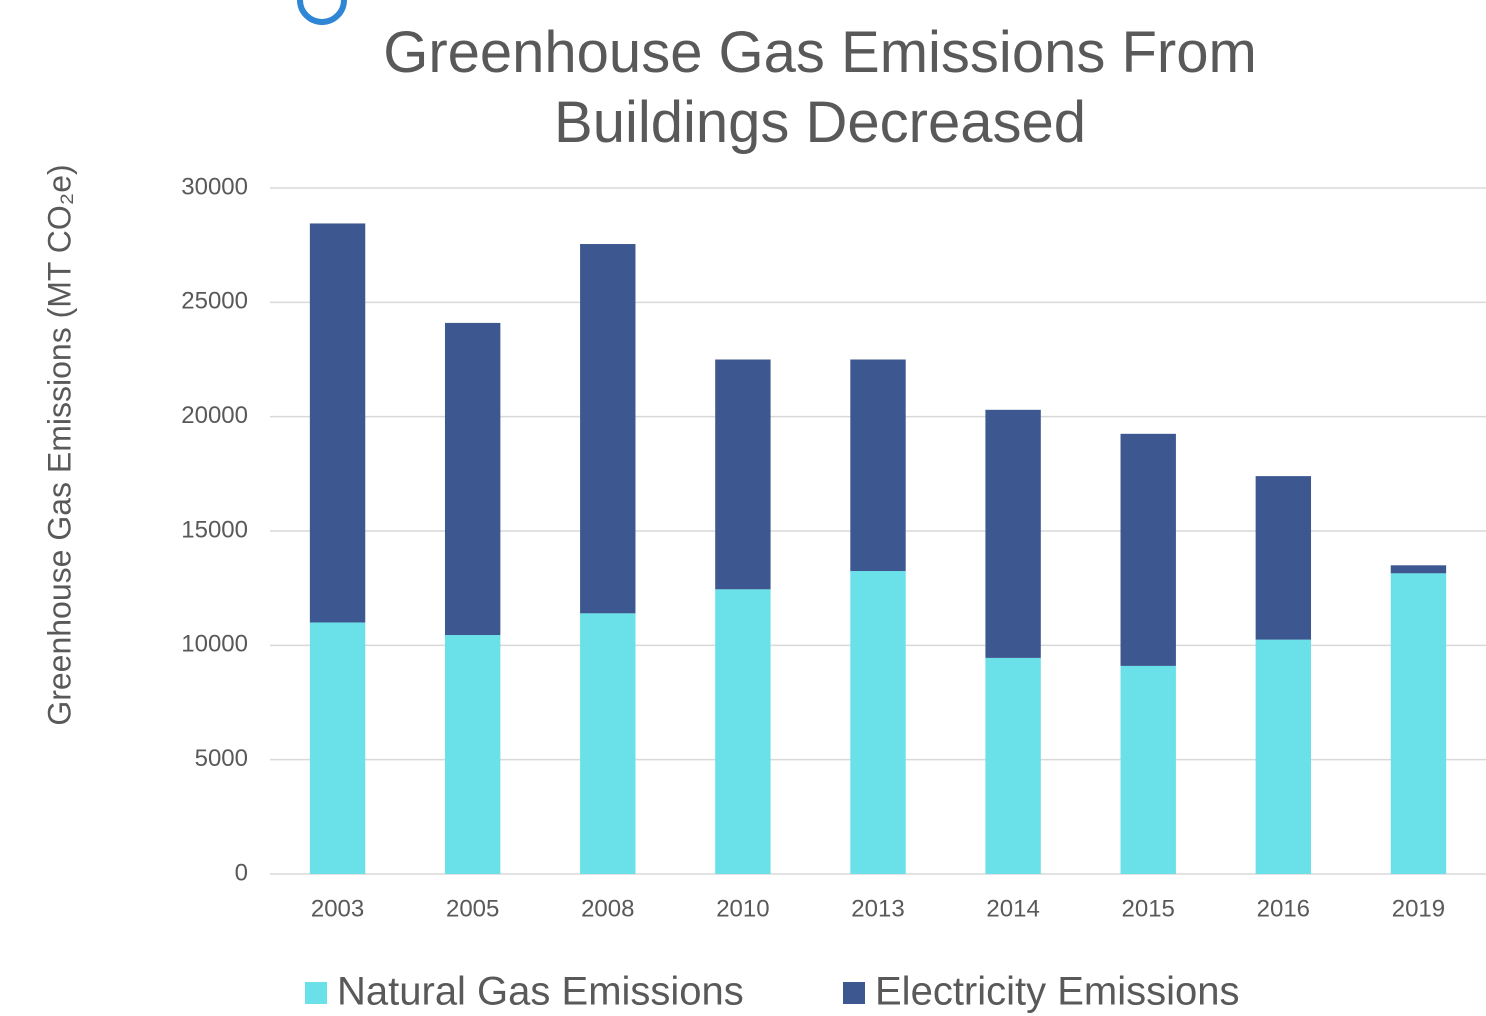  What do you see at coordinates (877, 908) in the screenshot?
I see `x-tick-label: 2013` at bounding box center [877, 908].